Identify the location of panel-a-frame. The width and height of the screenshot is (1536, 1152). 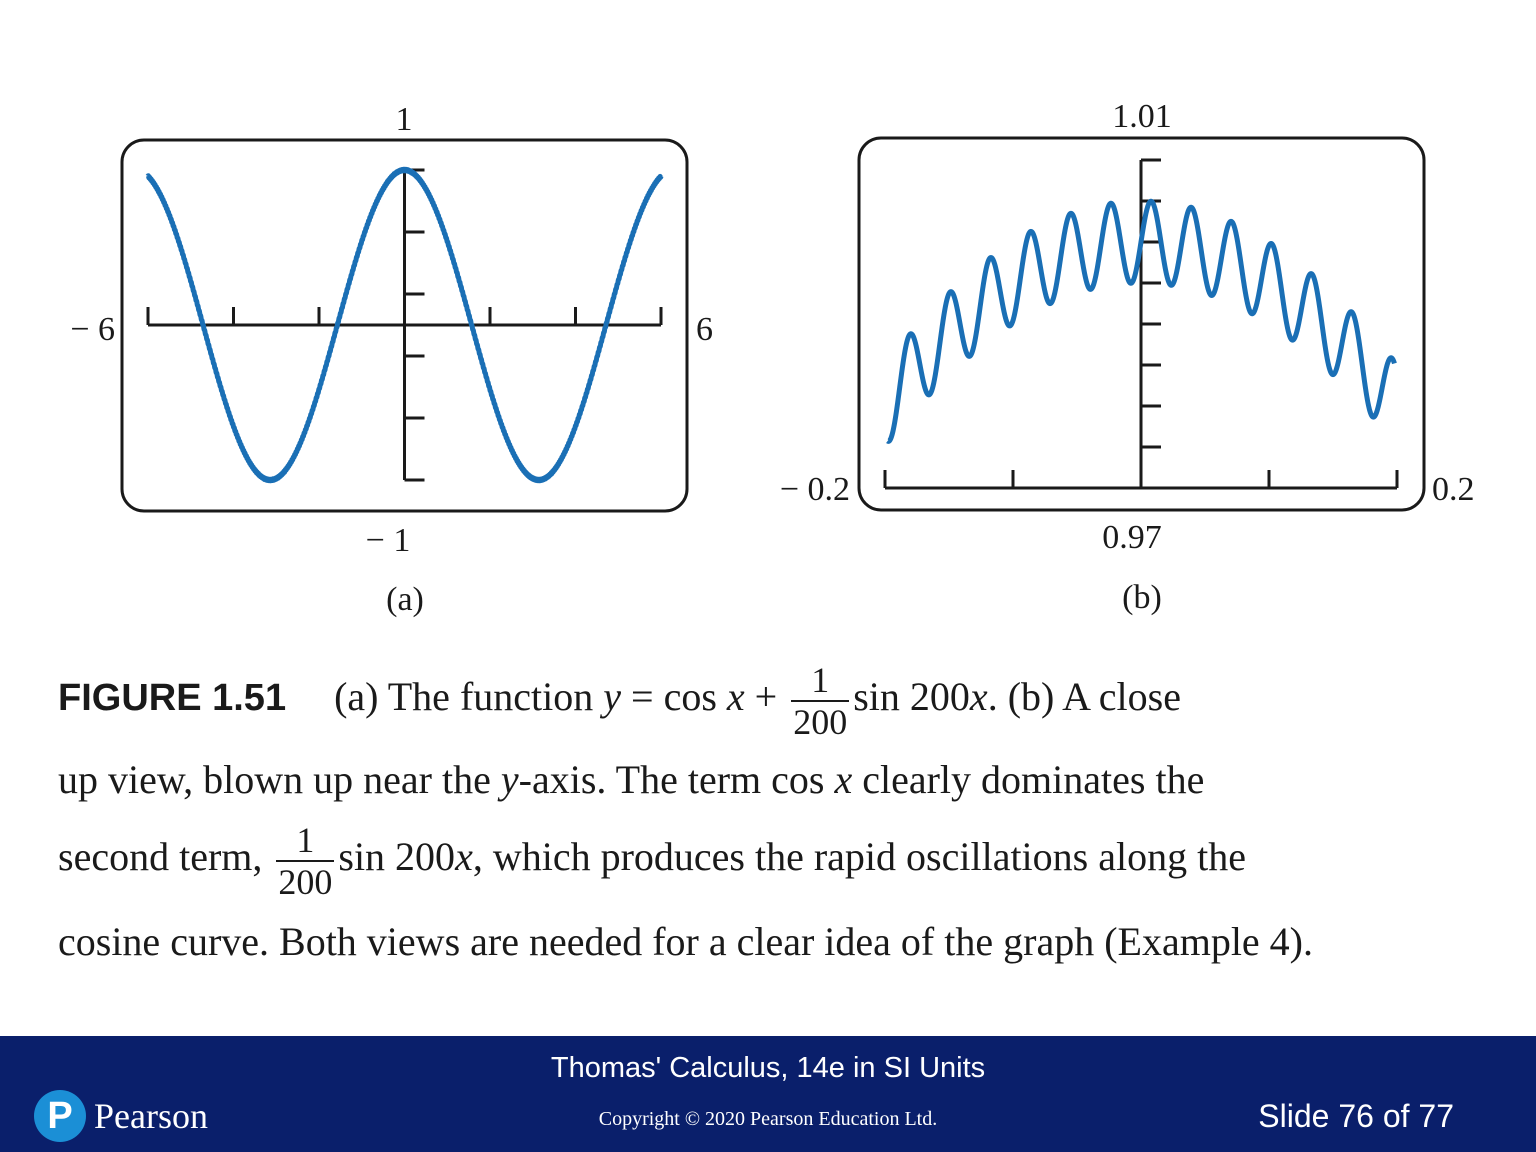
(404, 325).